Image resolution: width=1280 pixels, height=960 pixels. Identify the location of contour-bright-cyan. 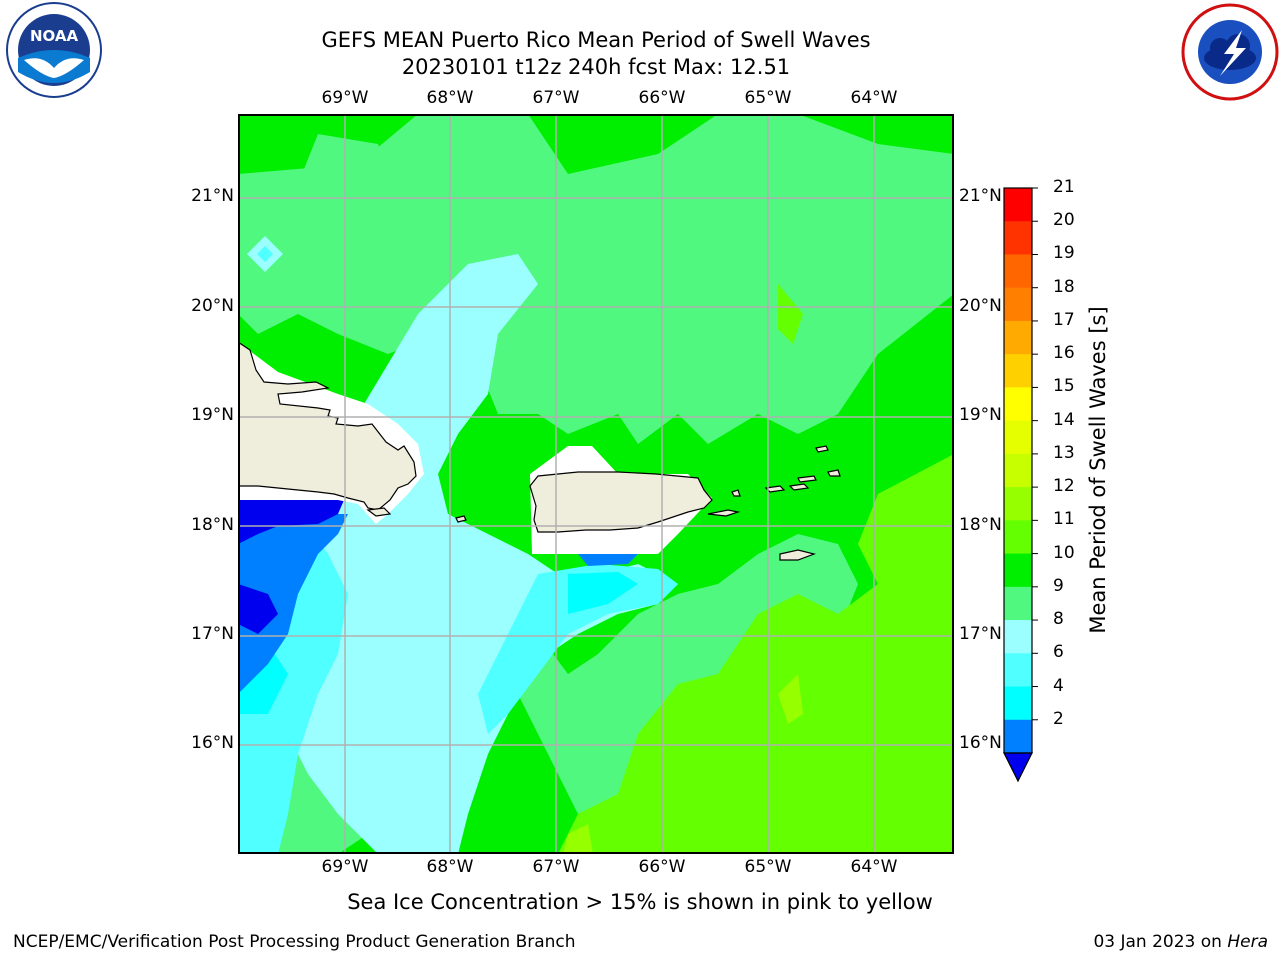
(603, 593).